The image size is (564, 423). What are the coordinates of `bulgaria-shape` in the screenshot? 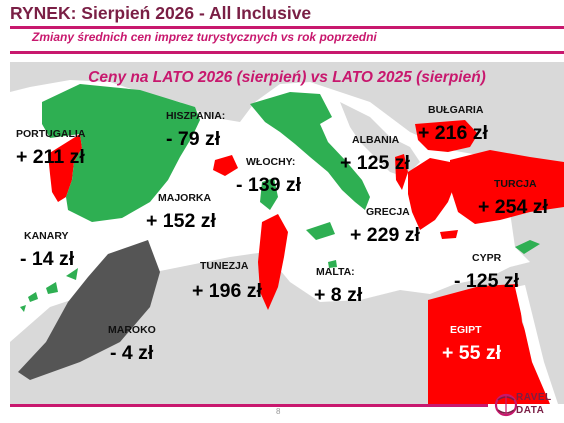 It's located at (446, 136).